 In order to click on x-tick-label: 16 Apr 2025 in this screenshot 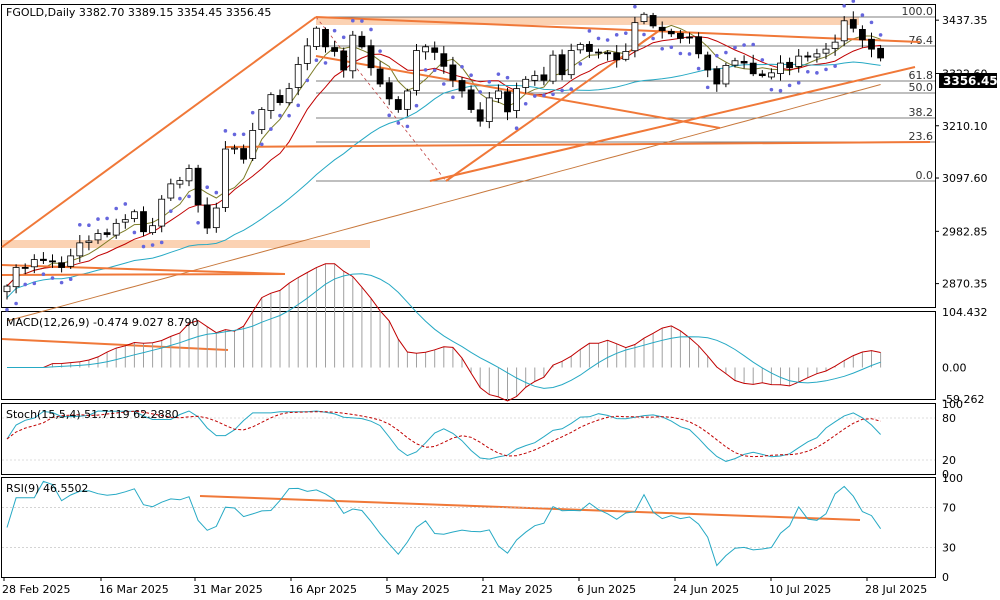, I will do `click(323, 589)`.